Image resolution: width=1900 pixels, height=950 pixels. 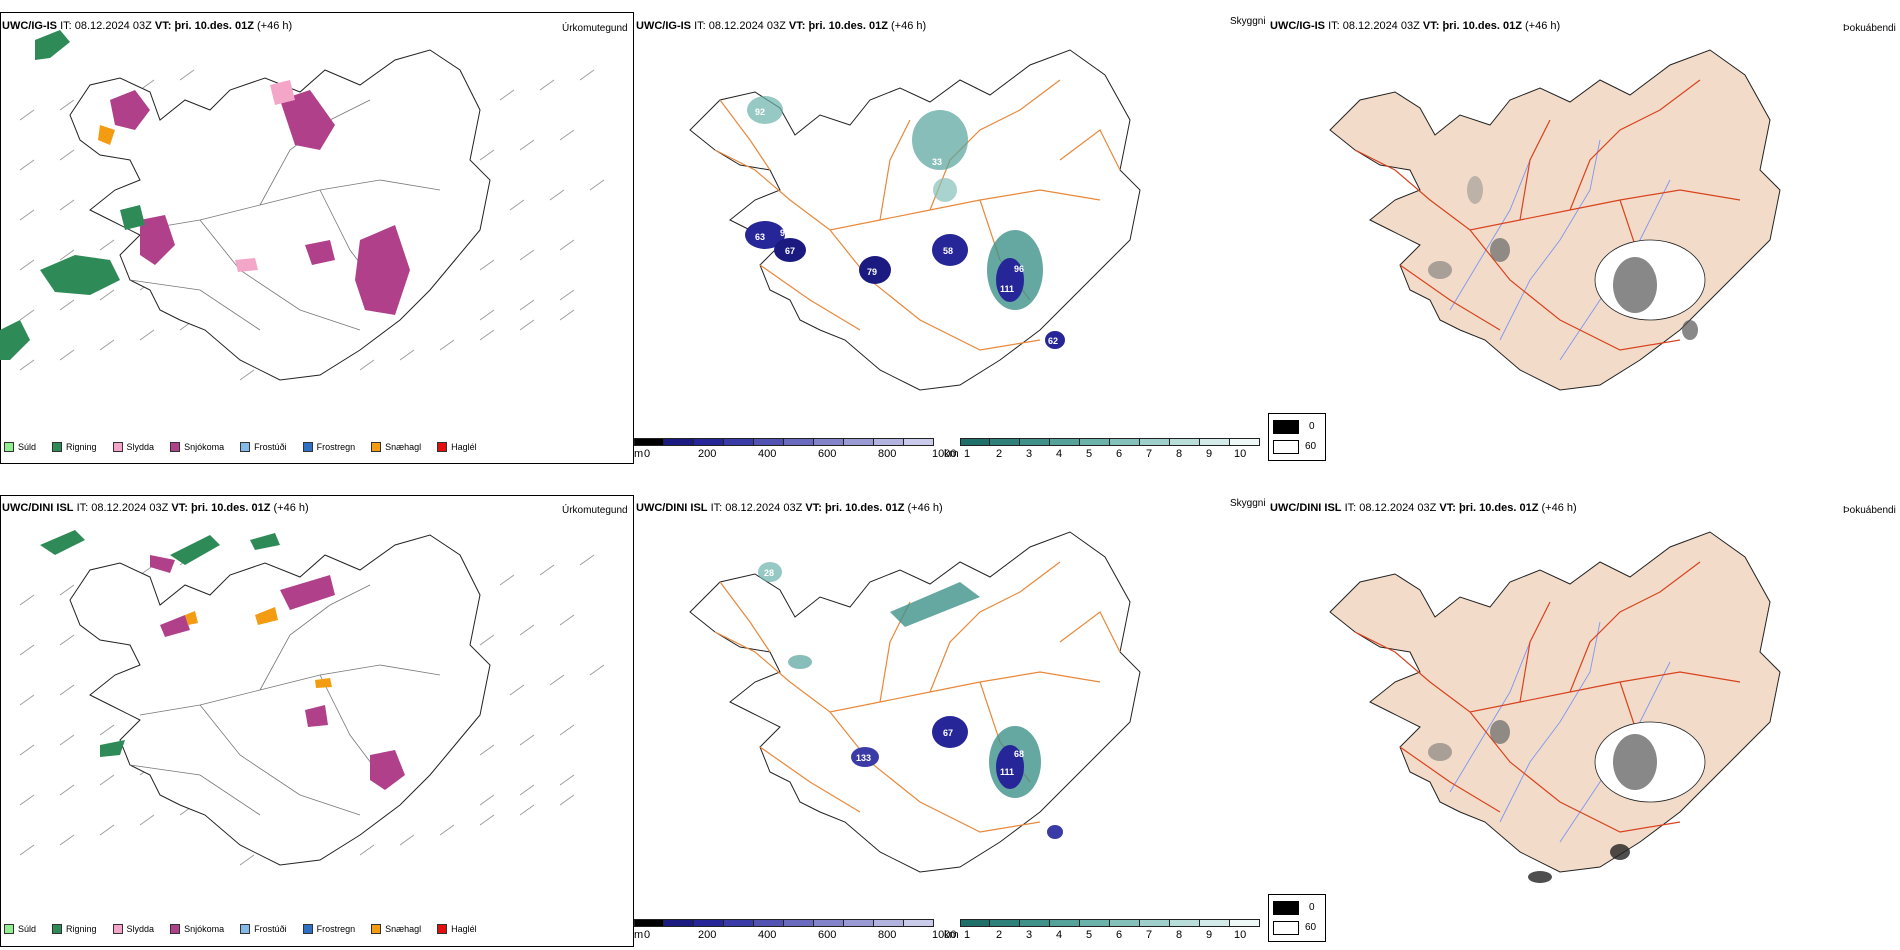 What do you see at coordinates (707, 454) in the screenshot?
I see `tick-label: 200` at bounding box center [707, 454].